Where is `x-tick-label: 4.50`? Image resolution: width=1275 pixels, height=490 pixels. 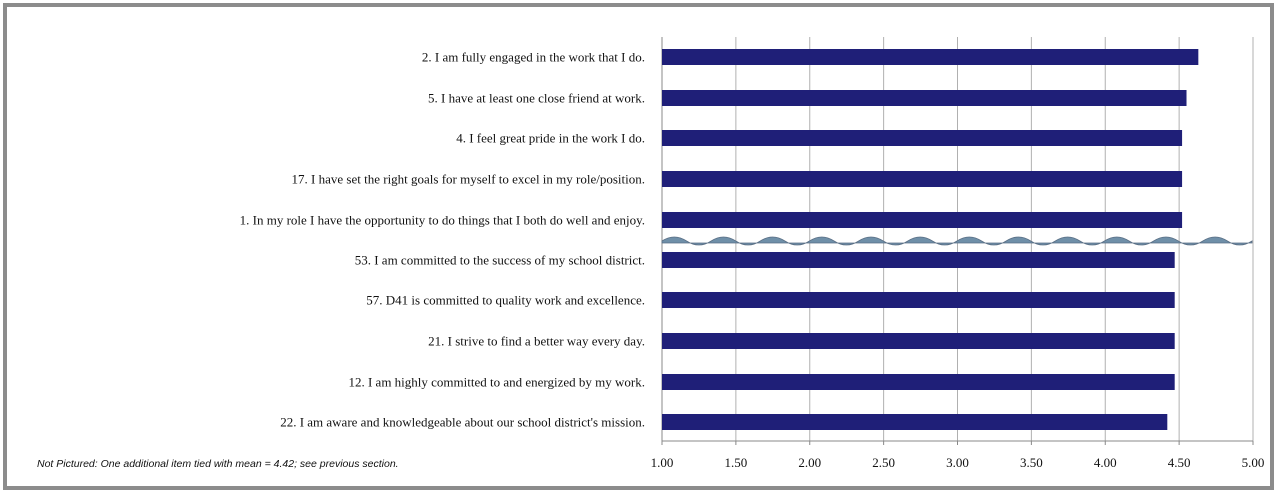 x-tick-label: 4.50 is located at coordinates (1179, 462).